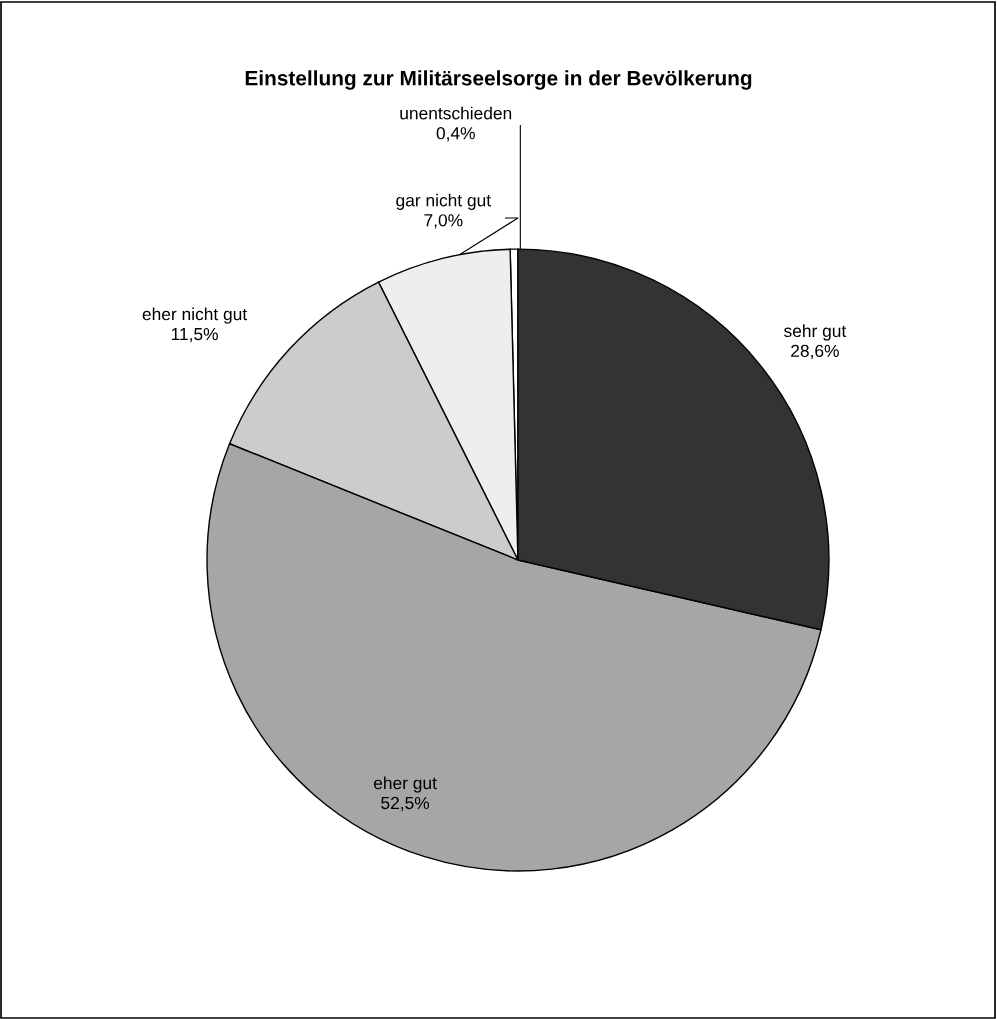 This screenshot has width=997, height=1019. What do you see at coordinates (405, 804) in the screenshot?
I see `data-label: 52,5%` at bounding box center [405, 804].